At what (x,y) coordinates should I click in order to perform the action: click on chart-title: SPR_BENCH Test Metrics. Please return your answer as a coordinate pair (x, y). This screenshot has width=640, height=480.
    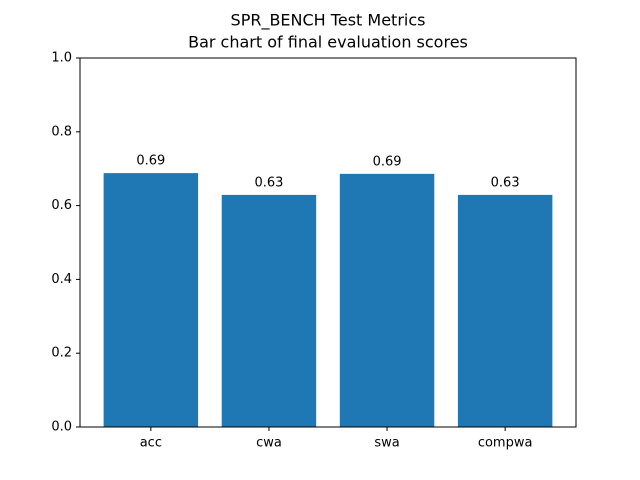
    Looking at the image, I should click on (328, 21).